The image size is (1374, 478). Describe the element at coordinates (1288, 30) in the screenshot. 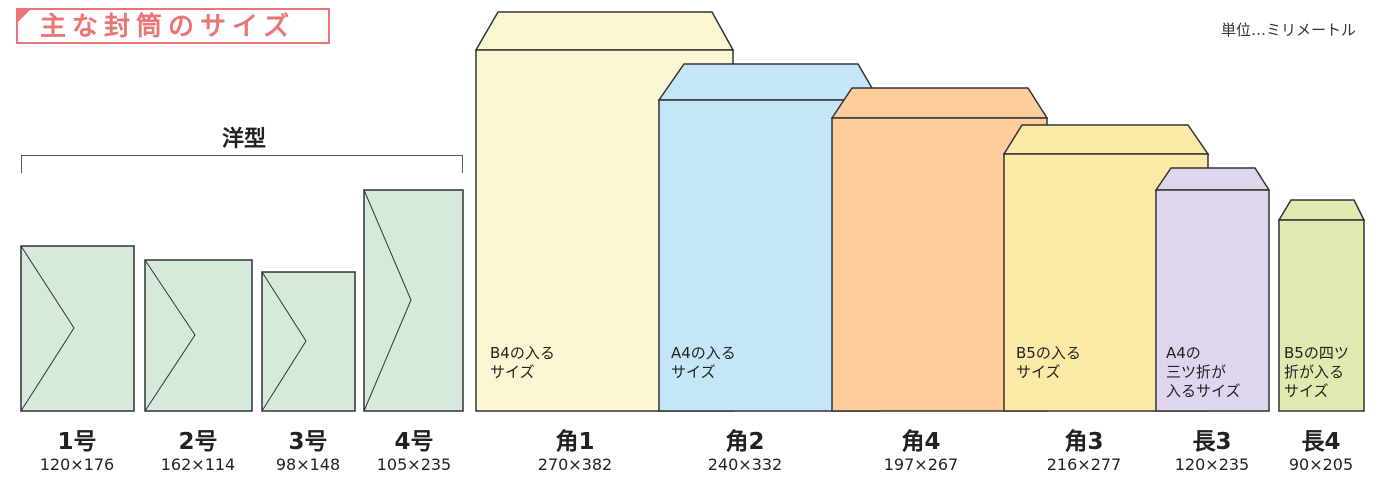

I see `unit-note: 単位…ミリメートル` at that location.